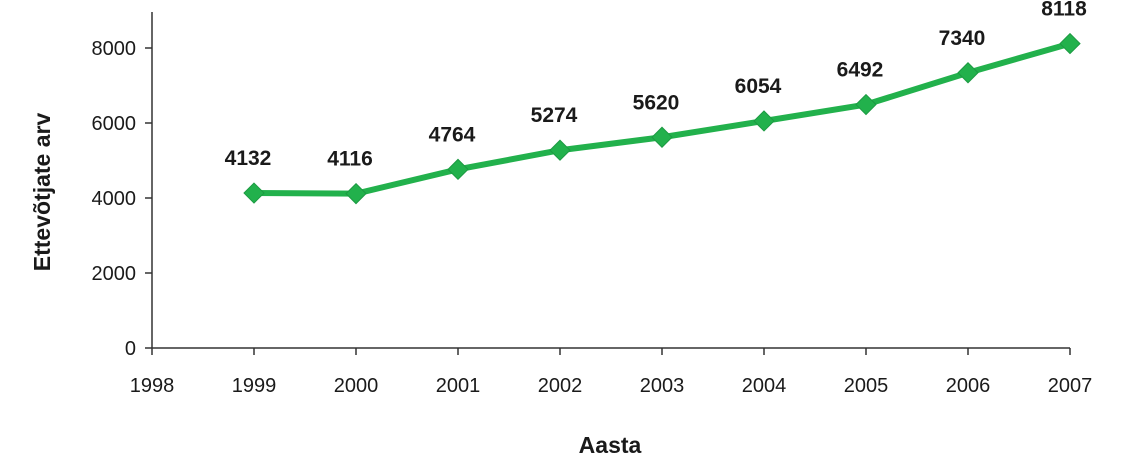 The image size is (1128, 461). I want to click on data-label: 5620, so click(656, 102).